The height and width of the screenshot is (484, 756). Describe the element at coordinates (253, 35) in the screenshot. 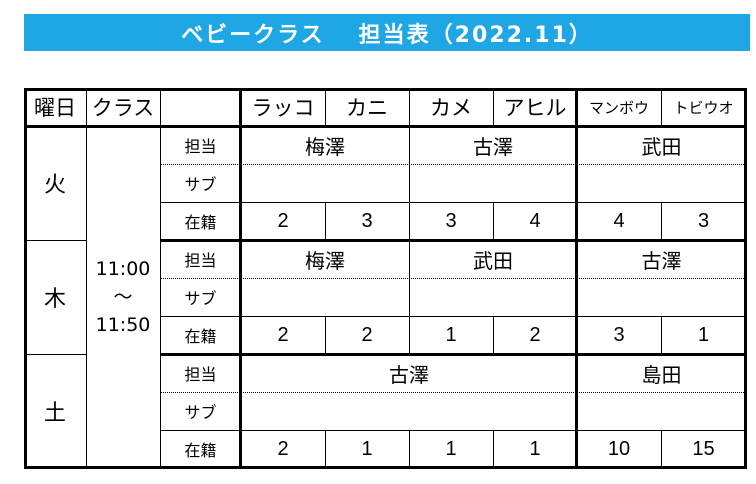

I see `title-main: ベビークラス` at that location.